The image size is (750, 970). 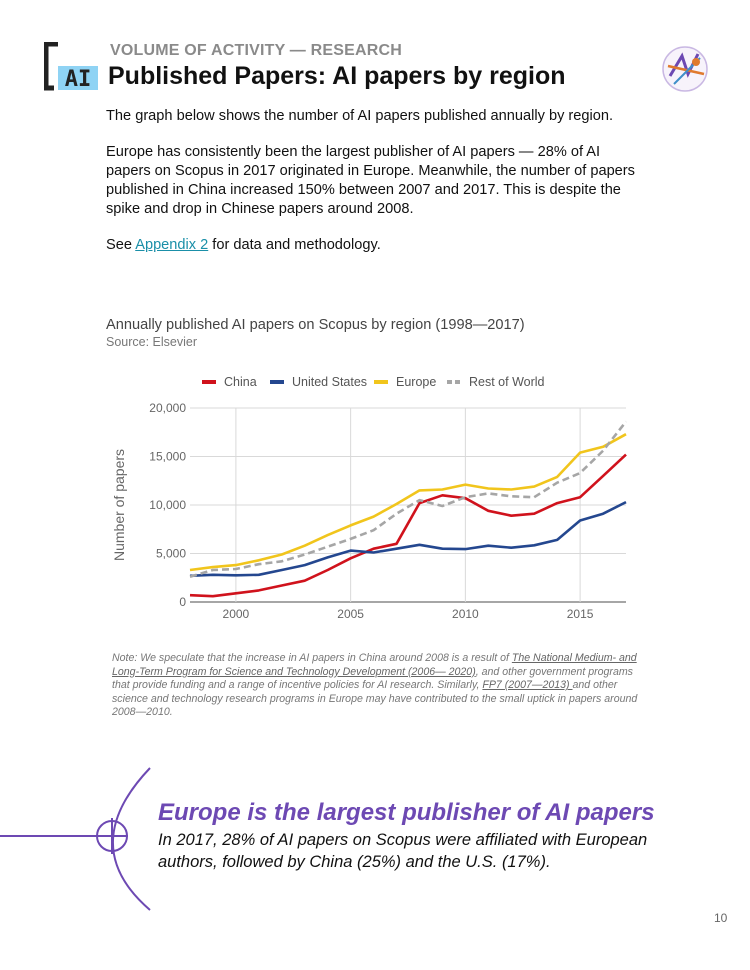 What do you see at coordinates (121, 245) in the screenshot?
I see `appendix-prefix: See` at bounding box center [121, 245].